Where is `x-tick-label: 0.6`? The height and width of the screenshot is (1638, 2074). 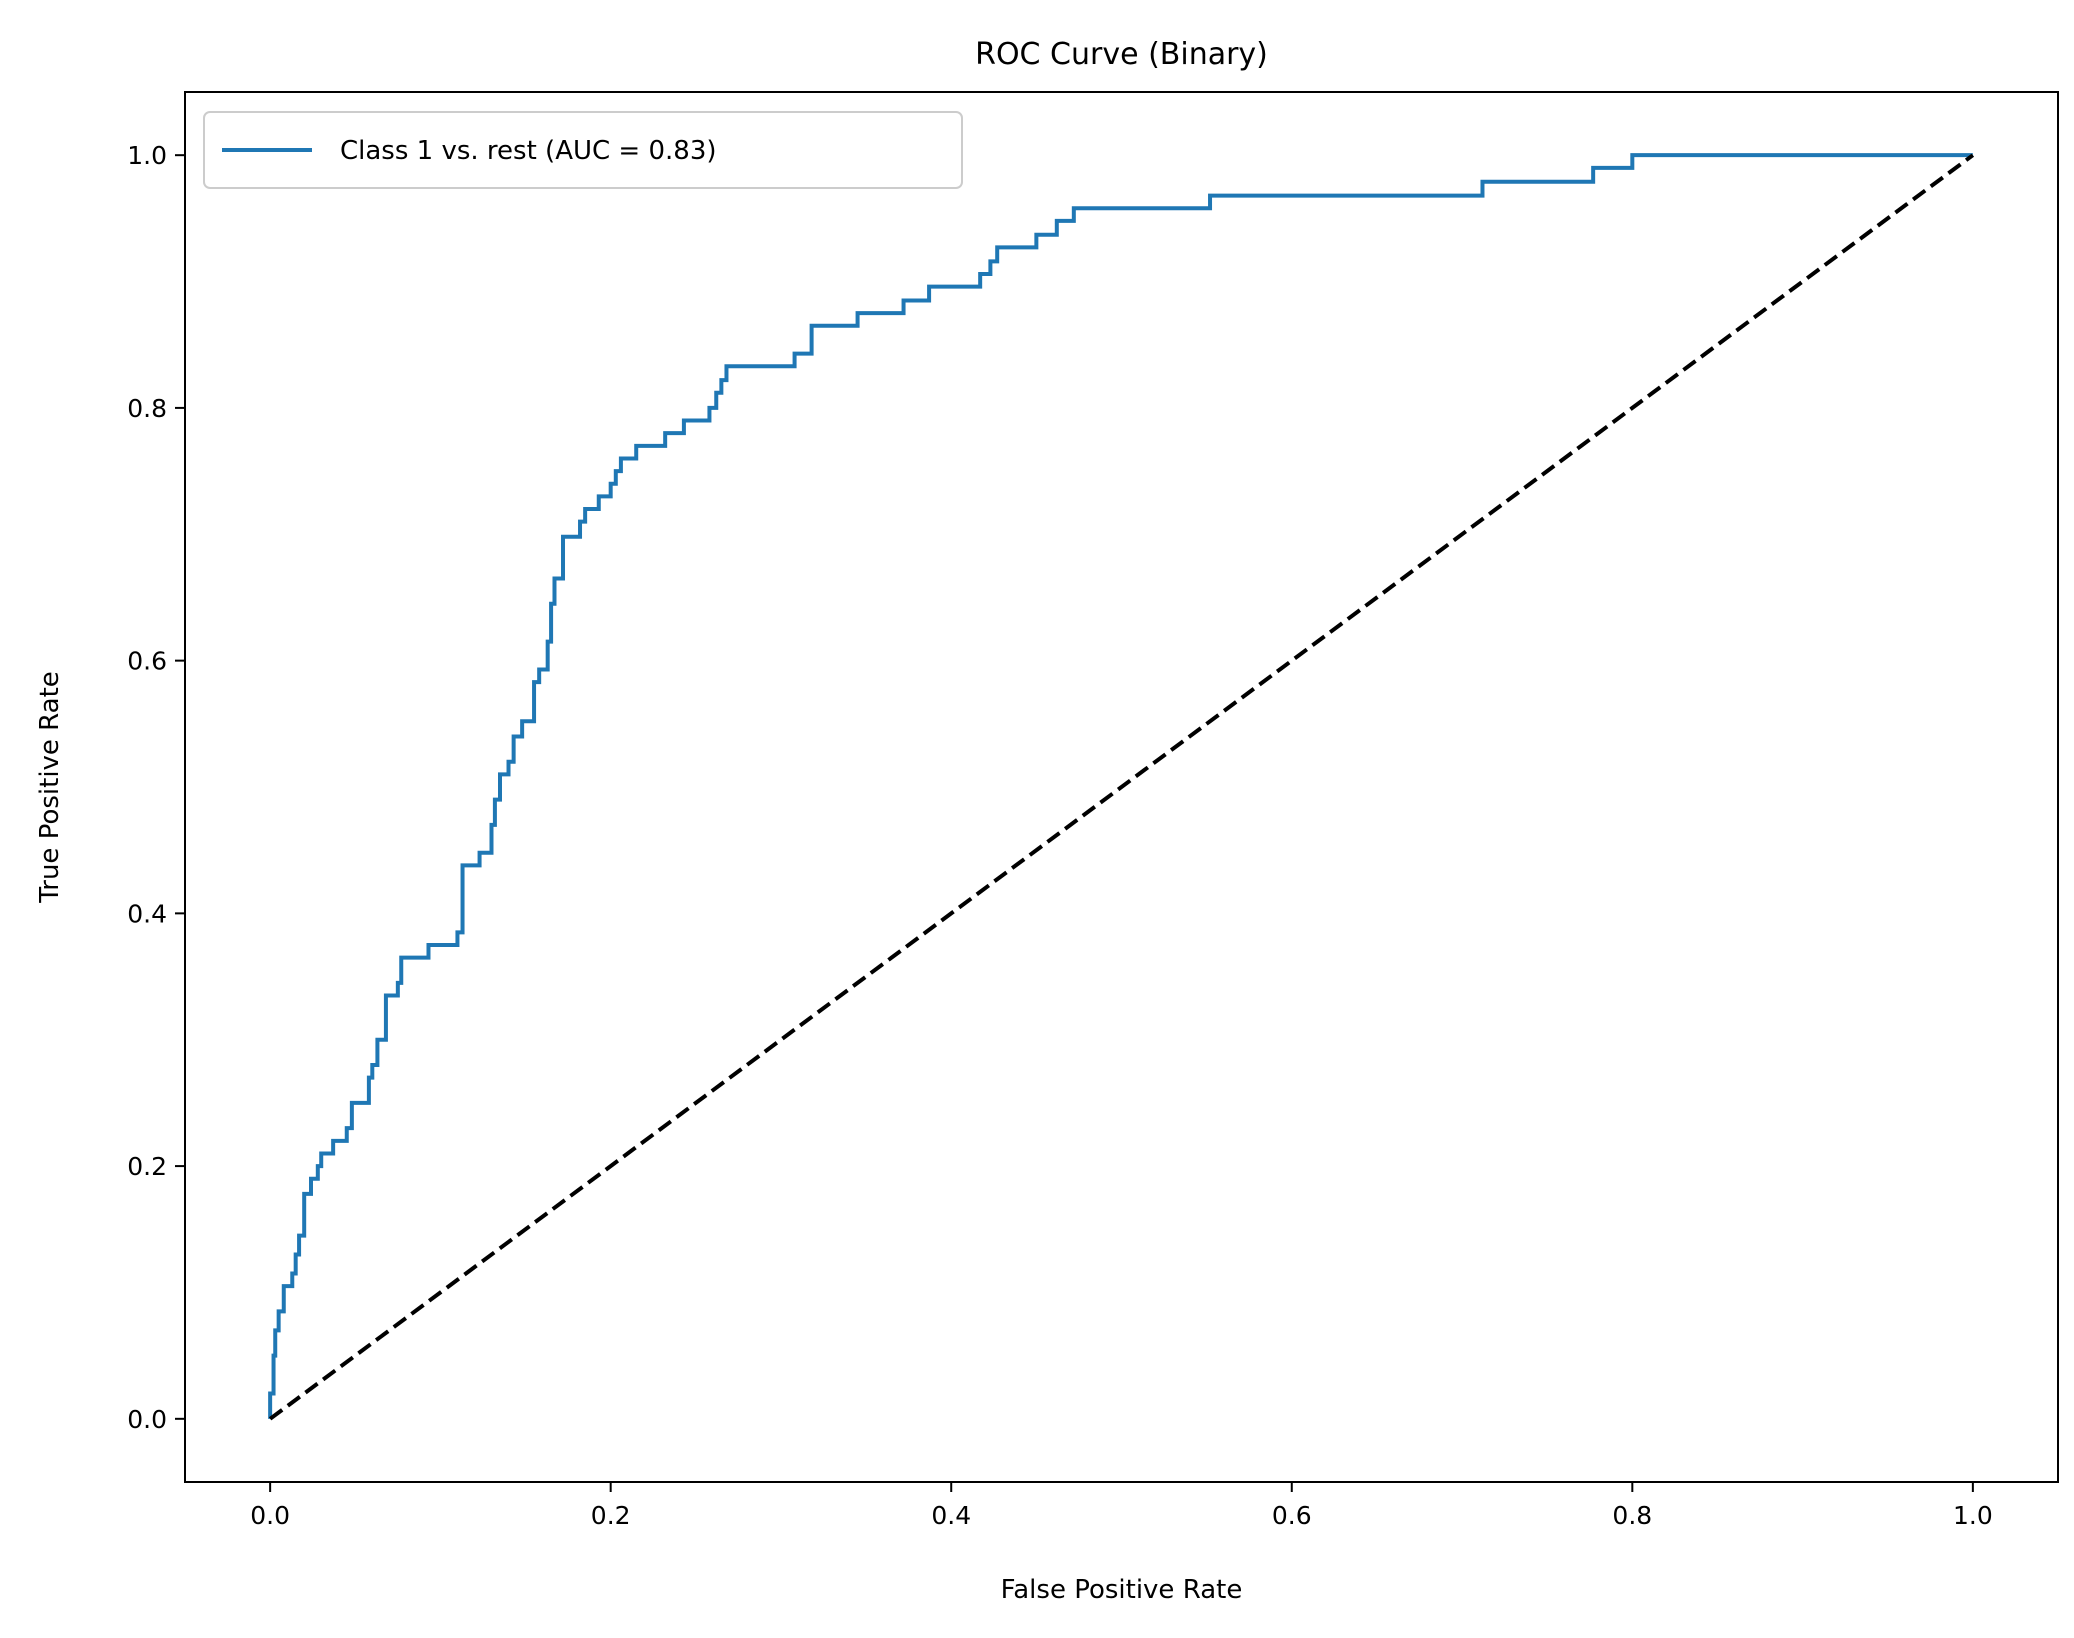
x-tick-label: 0.6 is located at coordinates (1292, 1515).